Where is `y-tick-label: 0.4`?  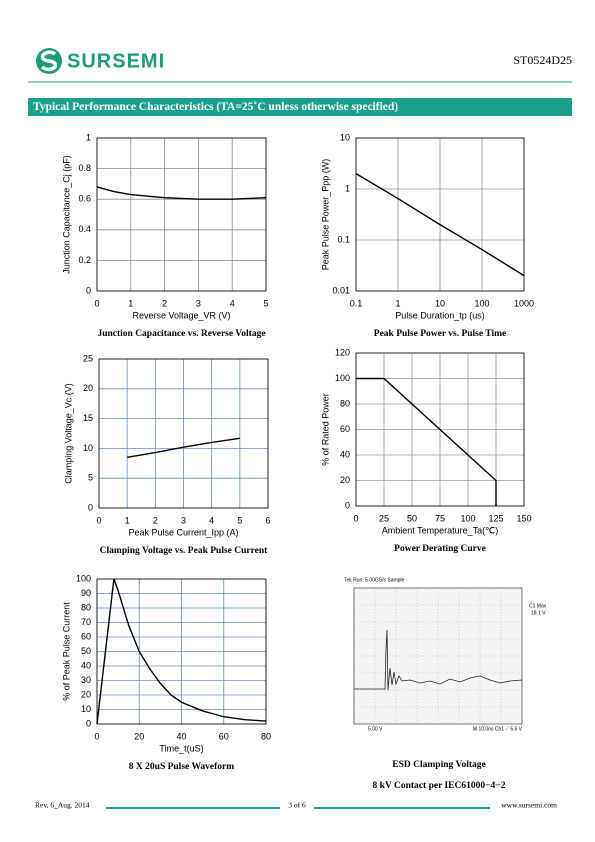
y-tick-label: 0.4 is located at coordinates (84, 229).